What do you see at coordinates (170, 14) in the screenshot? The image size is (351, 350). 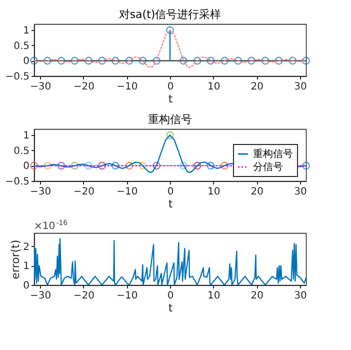 I see `chart-title: 对sa(t)信号进行采样` at bounding box center [170, 14].